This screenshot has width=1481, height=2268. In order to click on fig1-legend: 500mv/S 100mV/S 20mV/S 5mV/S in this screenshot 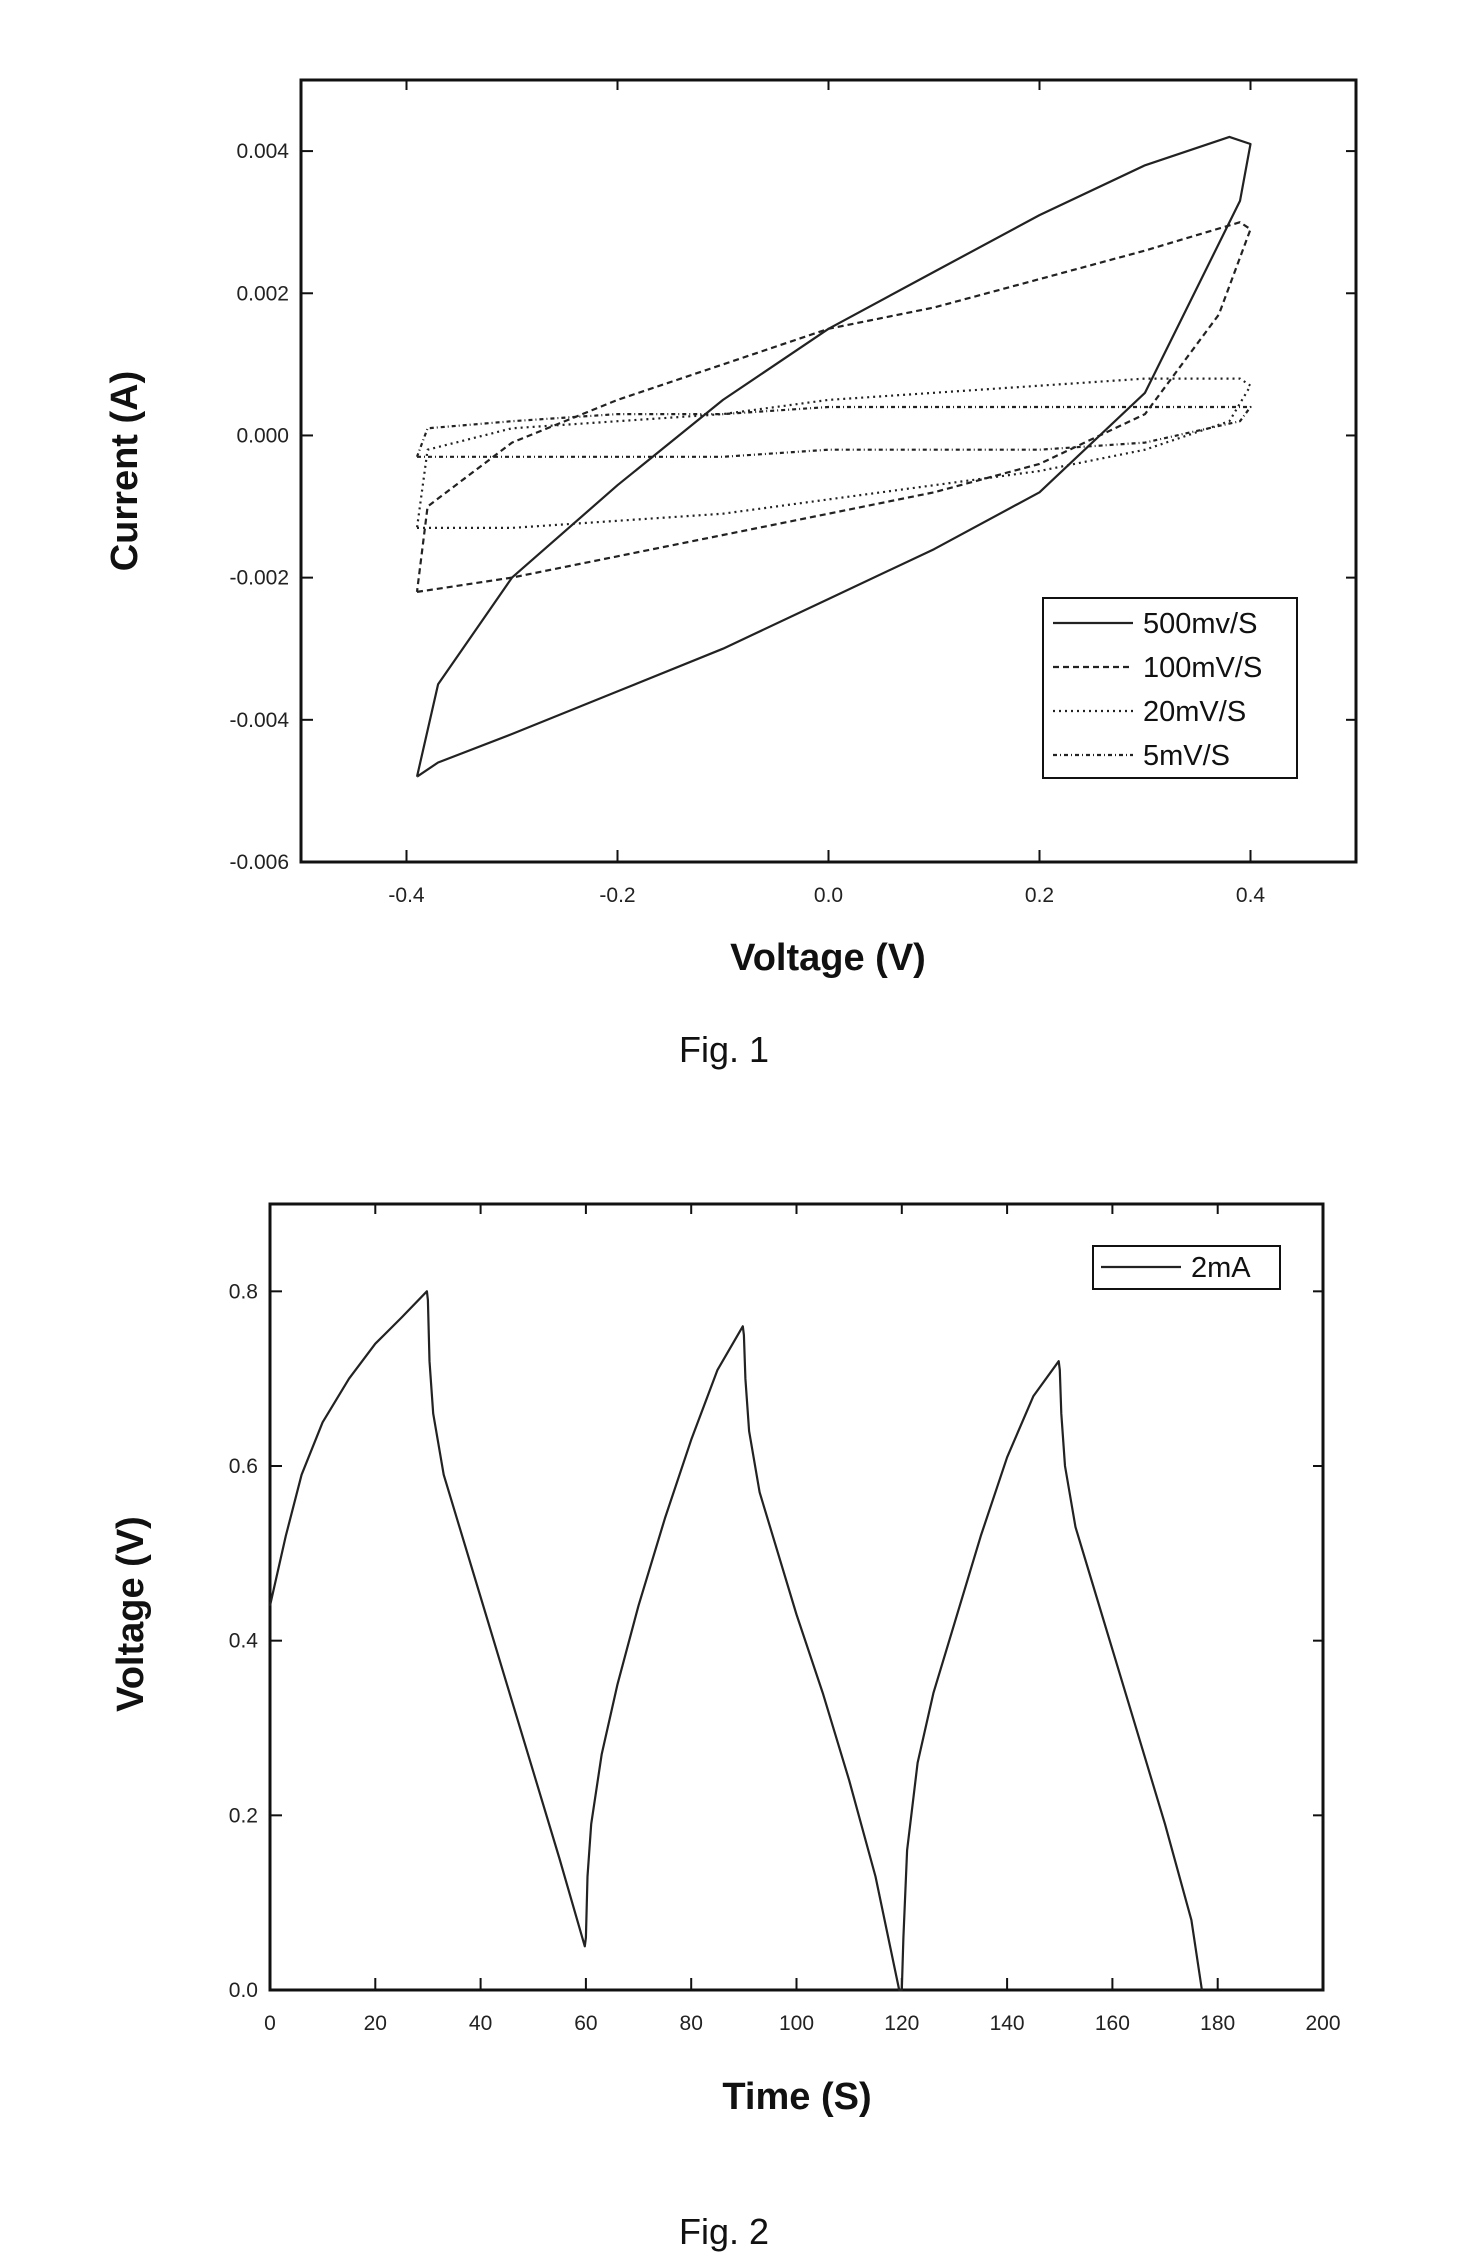, I will do `click(1170, 688)`.